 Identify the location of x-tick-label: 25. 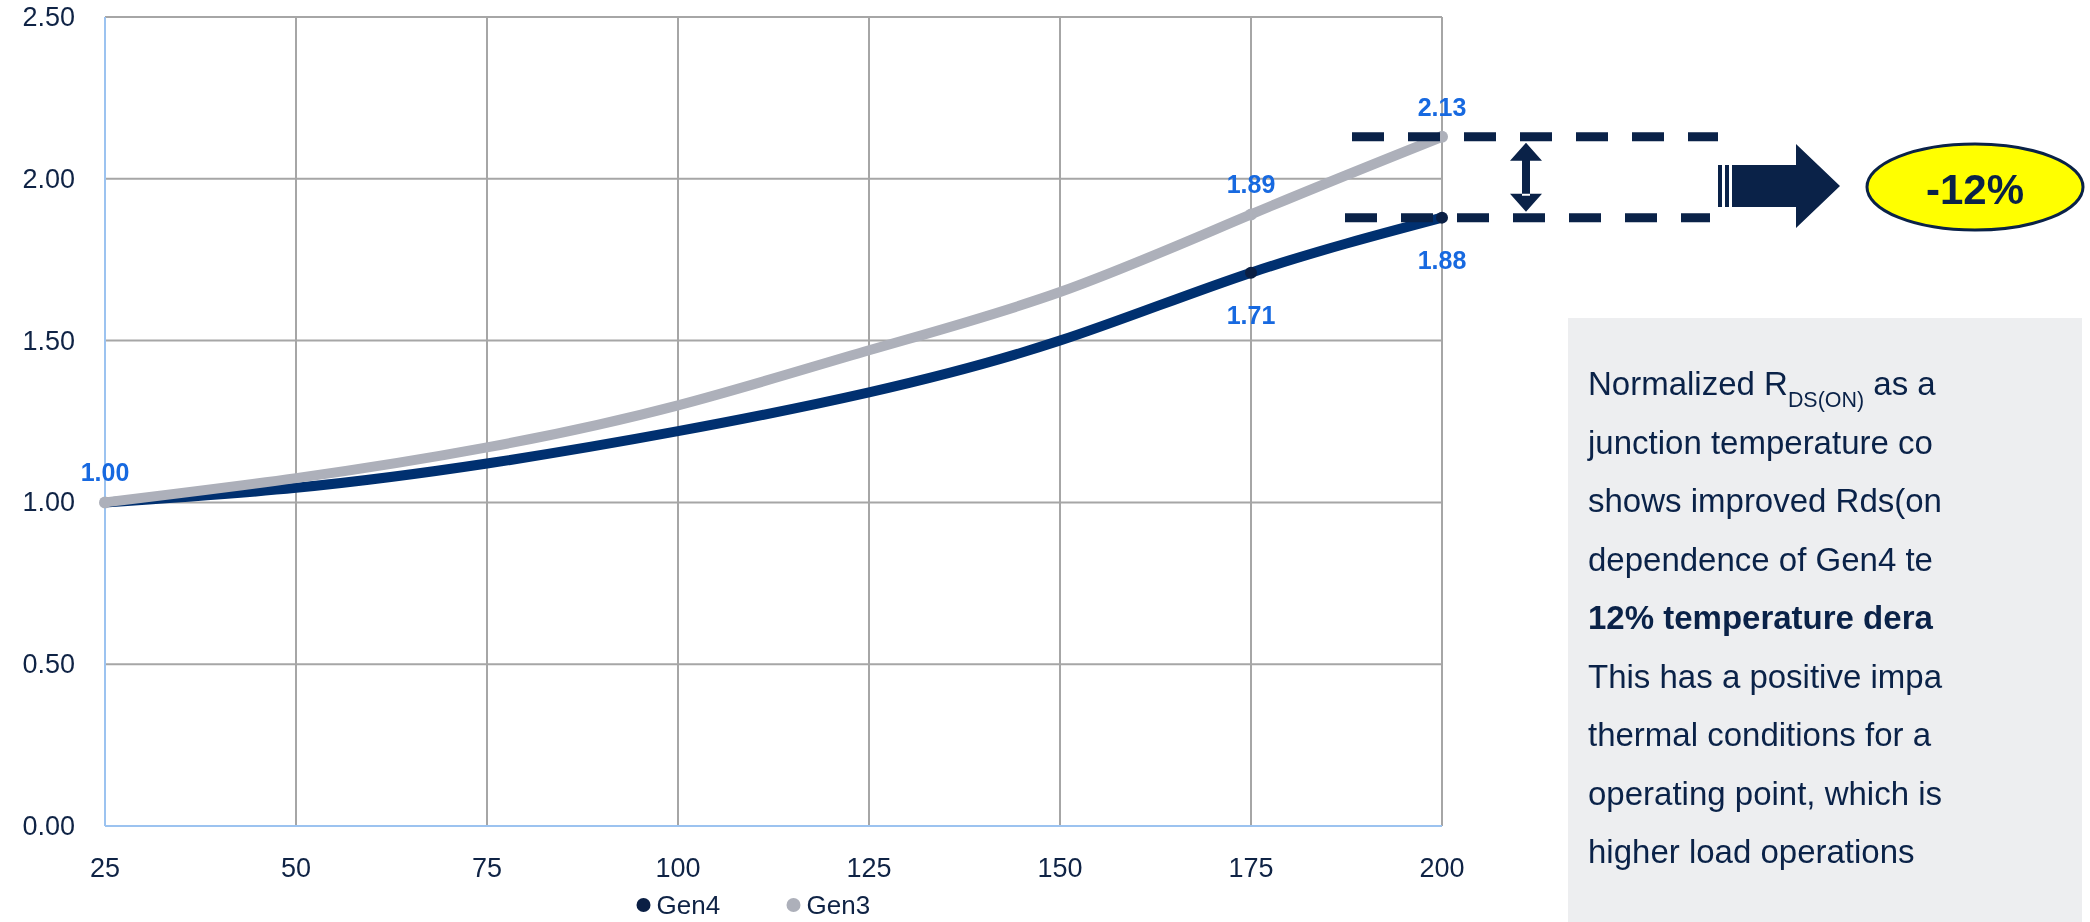
(105, 868).